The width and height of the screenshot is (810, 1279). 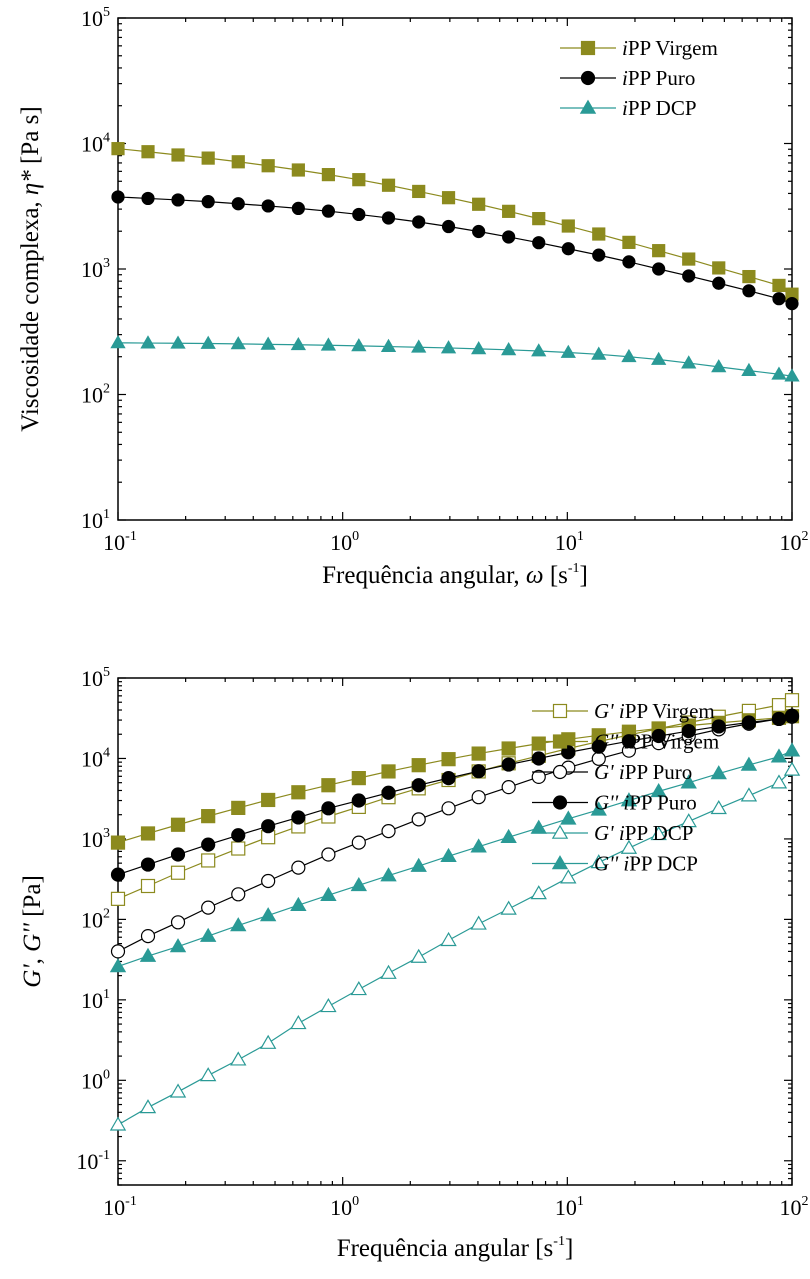 I want to click on legend: iPP Virgem iPP Puro iPP DCP, so click(x=639, y=78).